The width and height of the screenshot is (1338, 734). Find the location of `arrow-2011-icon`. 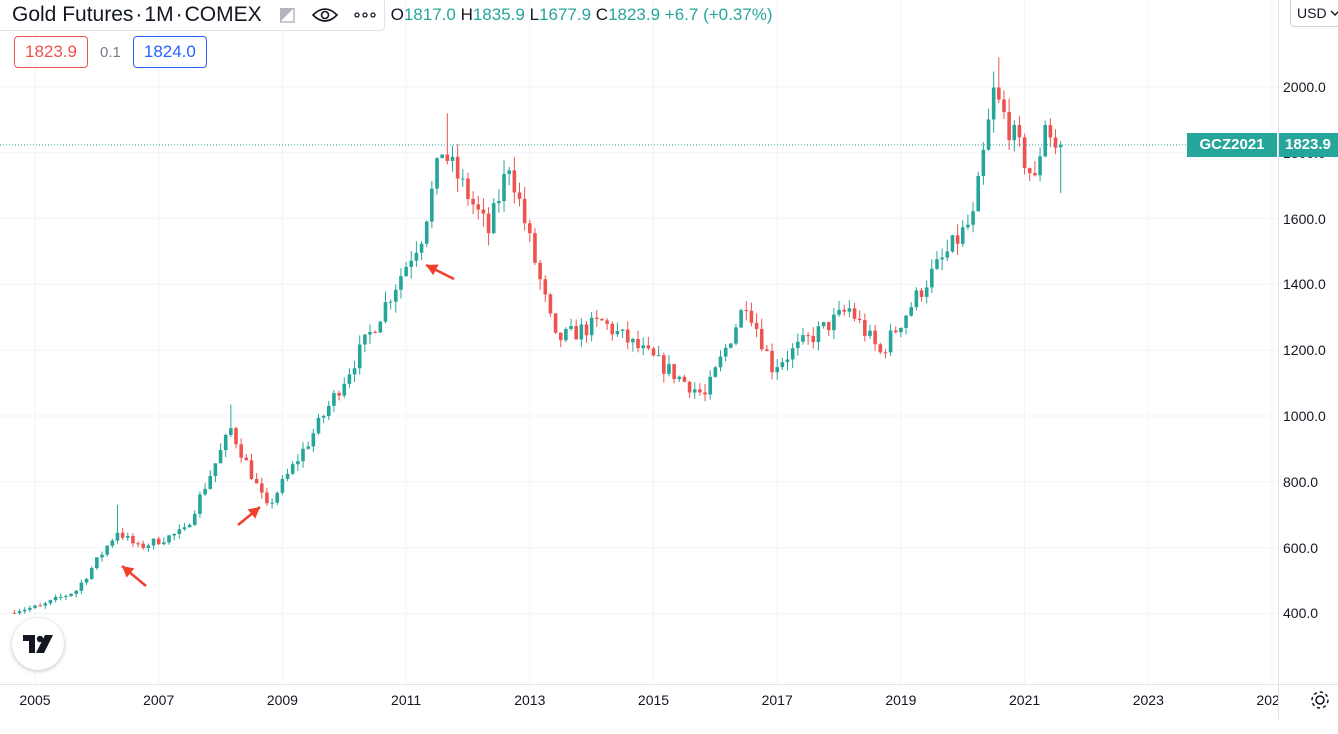

arrow-2011-icon is located at coordinates (440, 272).